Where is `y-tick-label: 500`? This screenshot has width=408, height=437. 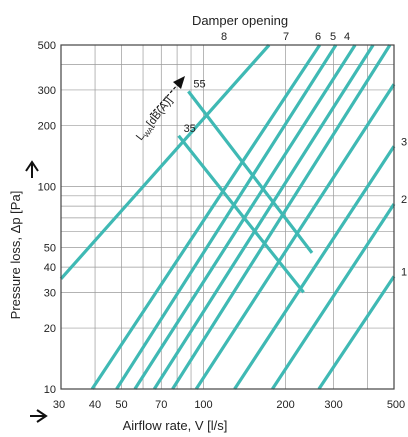 y-tick-label: 500 is located at coordinates (47, 46).